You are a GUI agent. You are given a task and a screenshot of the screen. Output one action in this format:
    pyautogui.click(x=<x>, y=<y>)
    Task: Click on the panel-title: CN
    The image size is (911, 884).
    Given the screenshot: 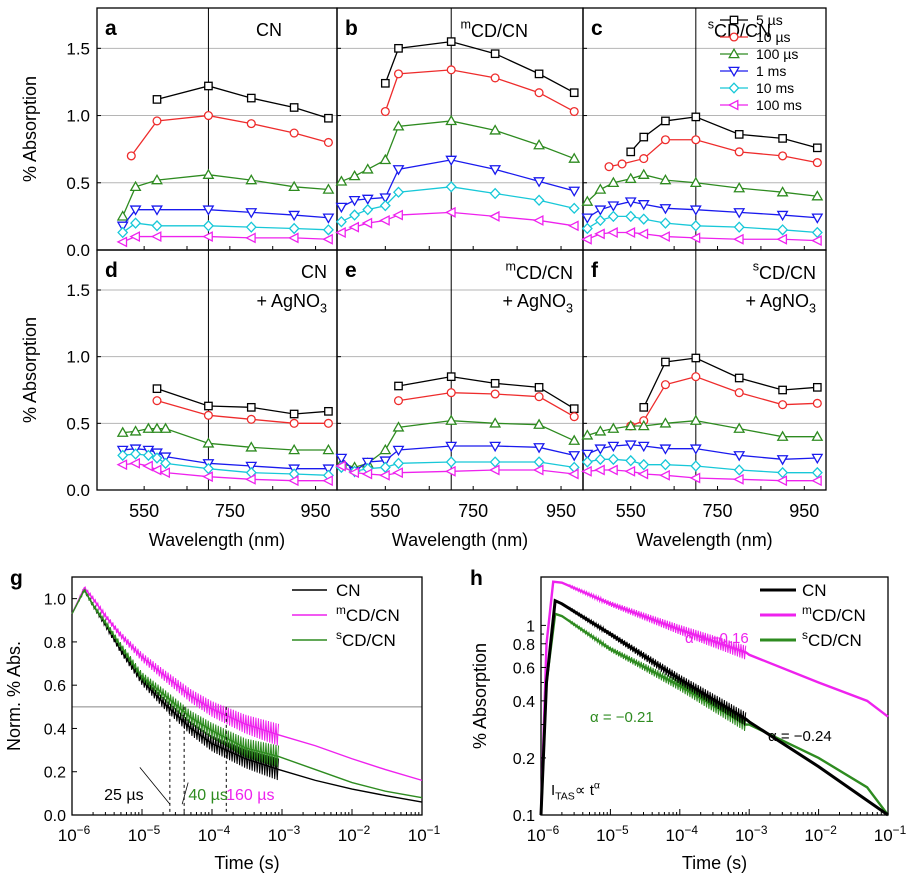 What is the action you would take?
    pyautogui.click(x=269, y=30)
    